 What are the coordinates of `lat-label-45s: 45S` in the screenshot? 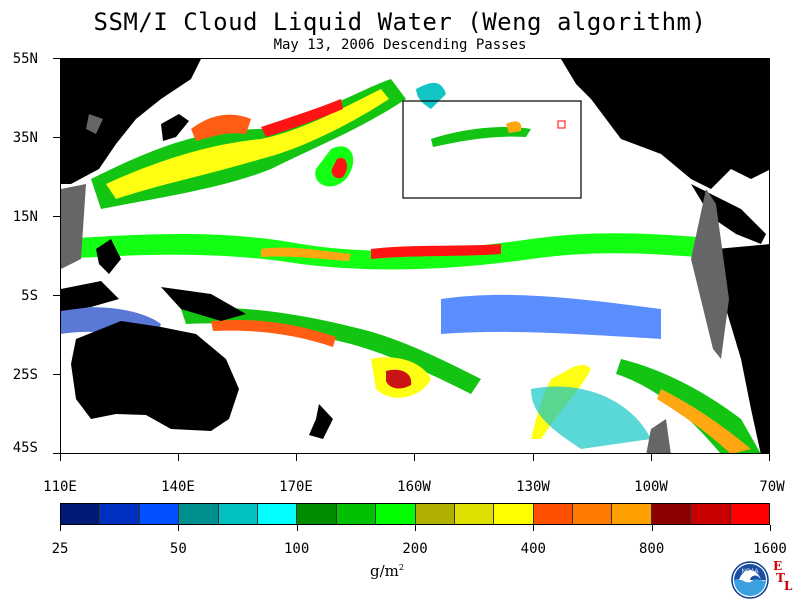 It's located at (25, 448).